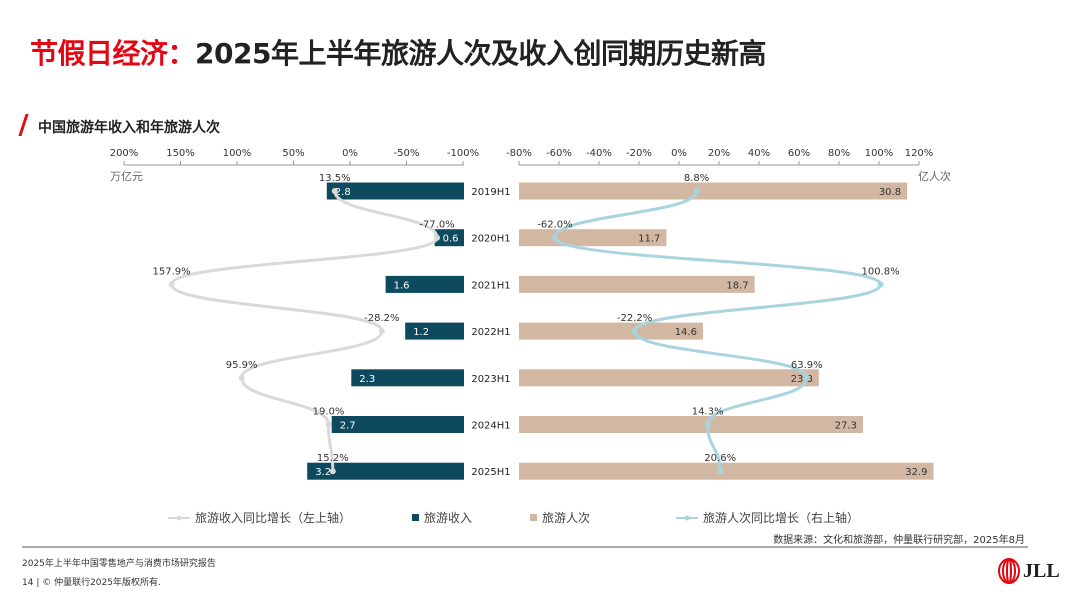 Image resolution: width=1080 pixels, height=608 pixels. What do you see at coordinates (129, 128) in the screenshot?
I see `chart-subtitle: 中国旅游年收入和年旅游人次` at bounding box center [129, 128].